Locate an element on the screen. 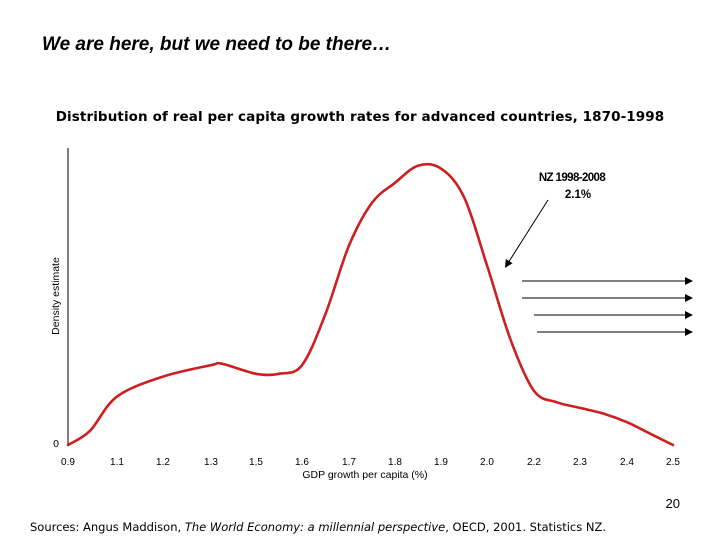  x-tick-label: 1.9 is located at coordinates (441, 462).